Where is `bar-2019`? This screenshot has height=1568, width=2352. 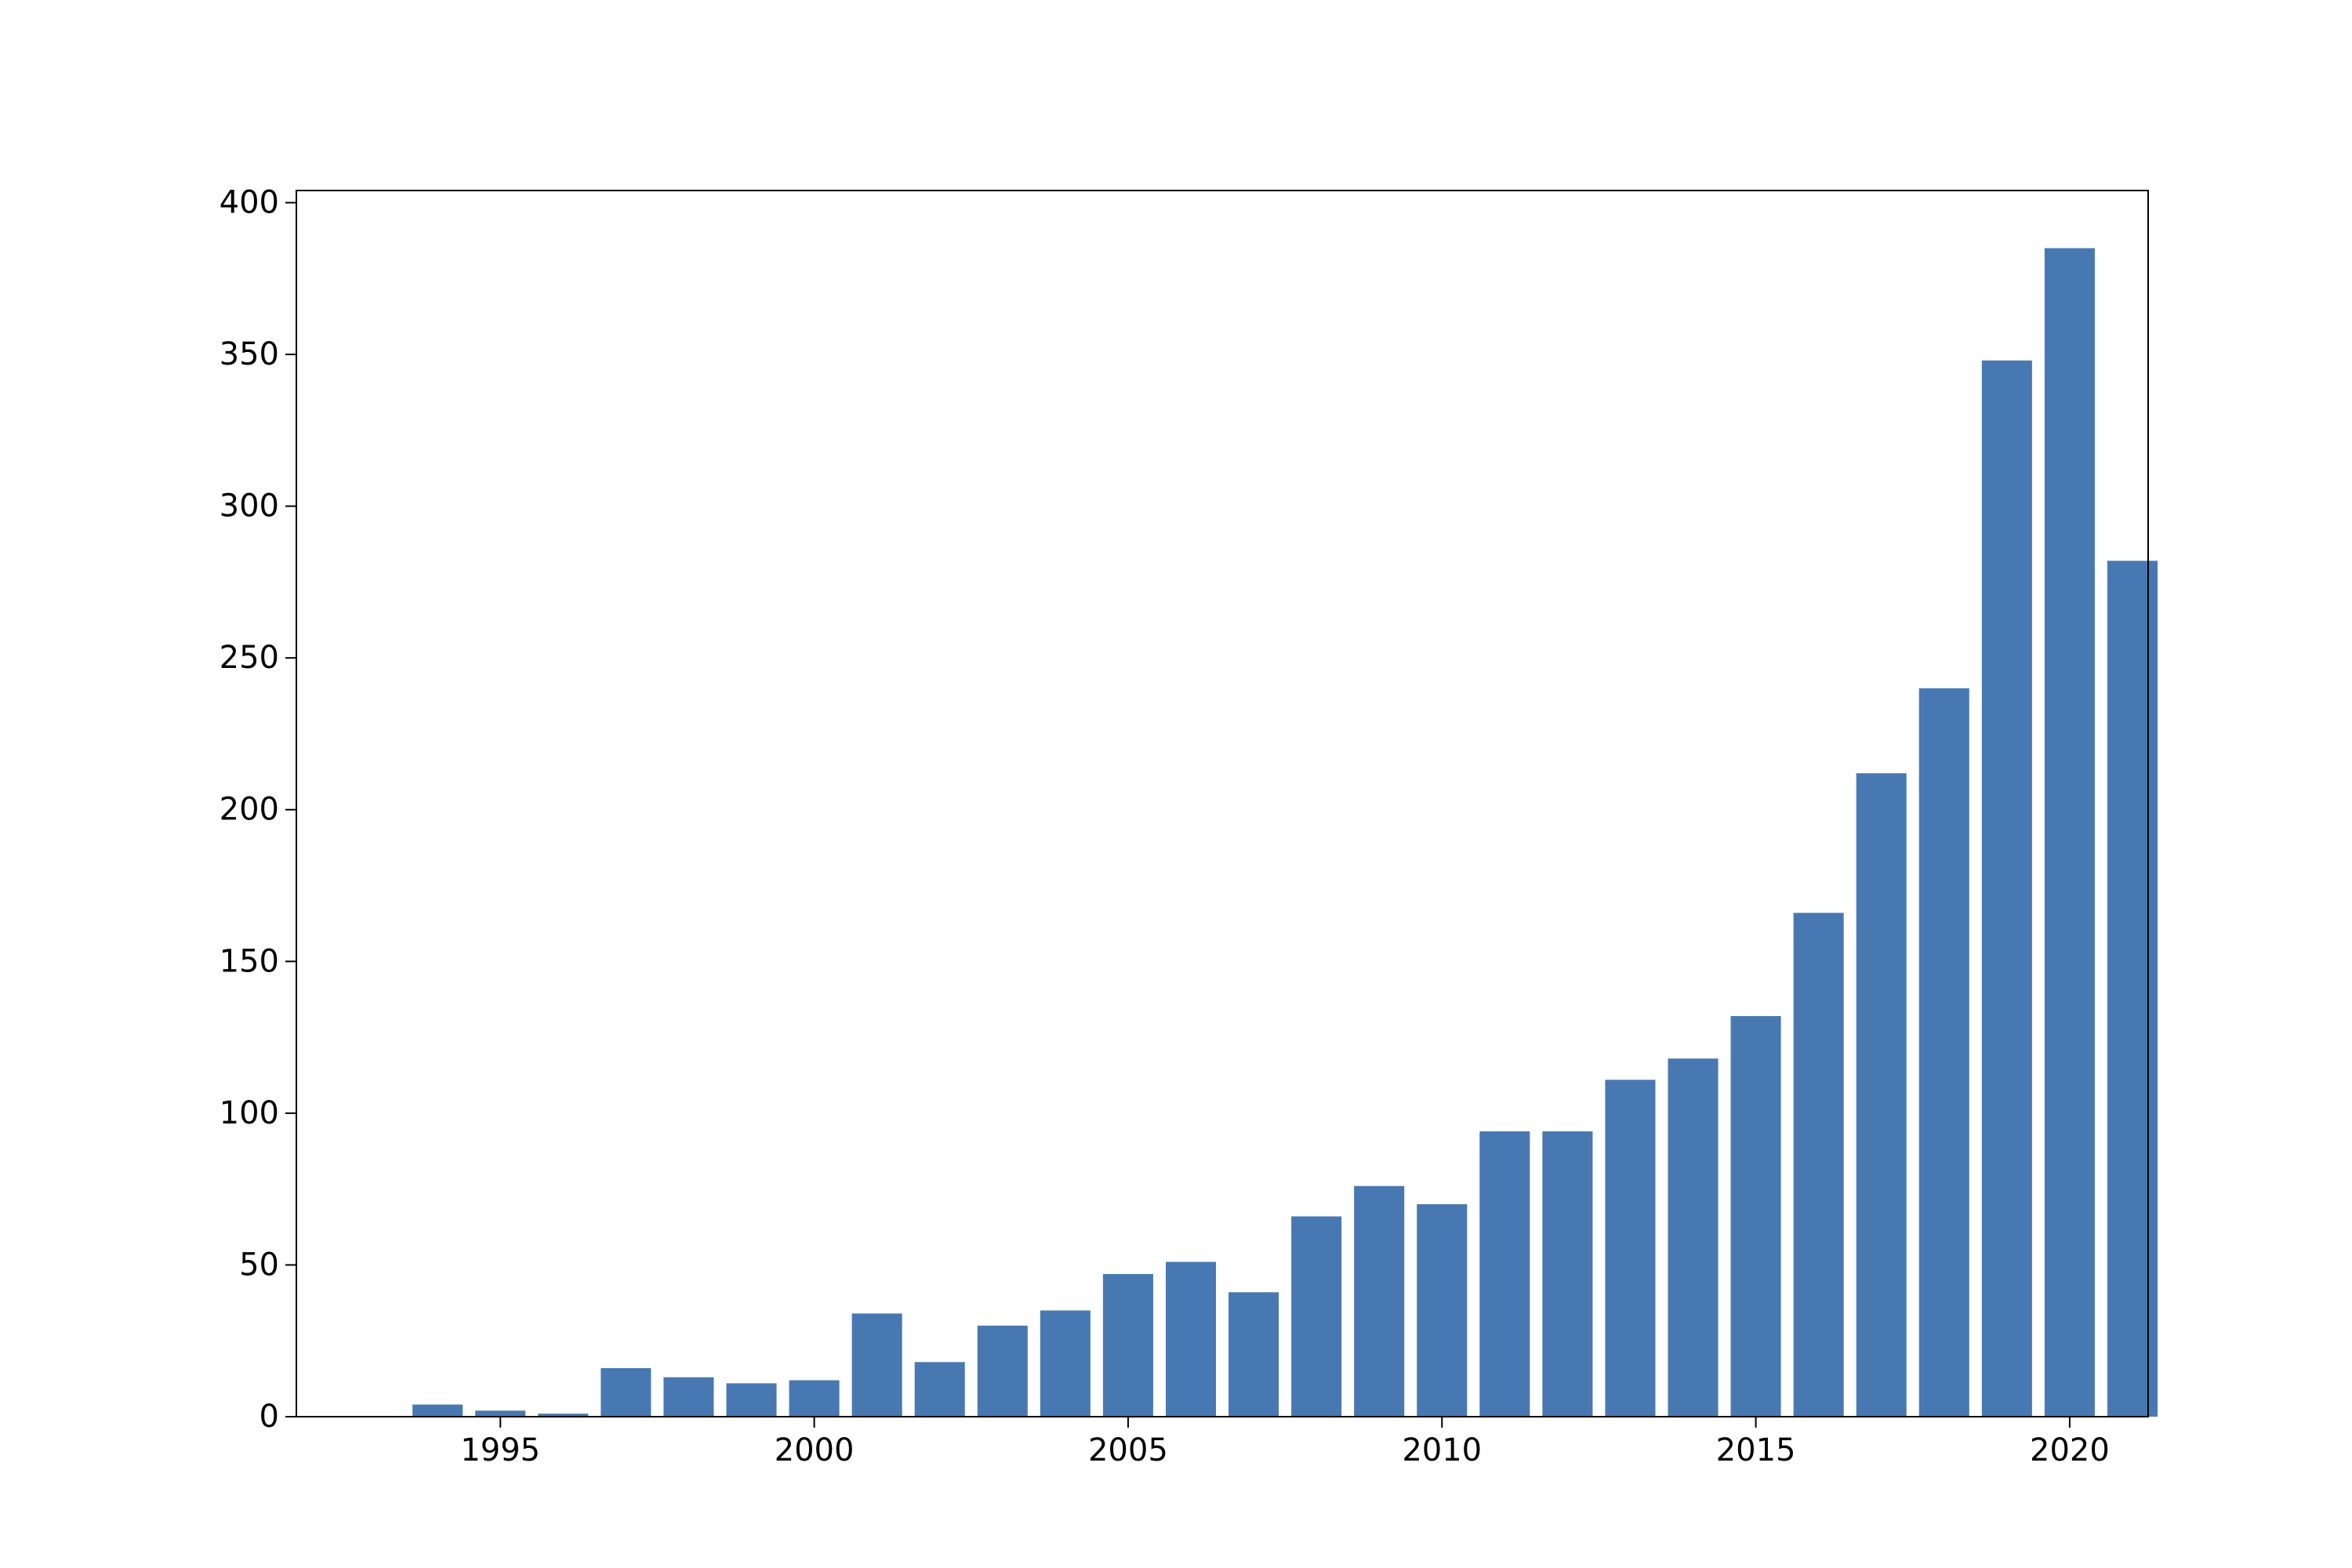
bar-2019 is located at coordinates (2006, 888).